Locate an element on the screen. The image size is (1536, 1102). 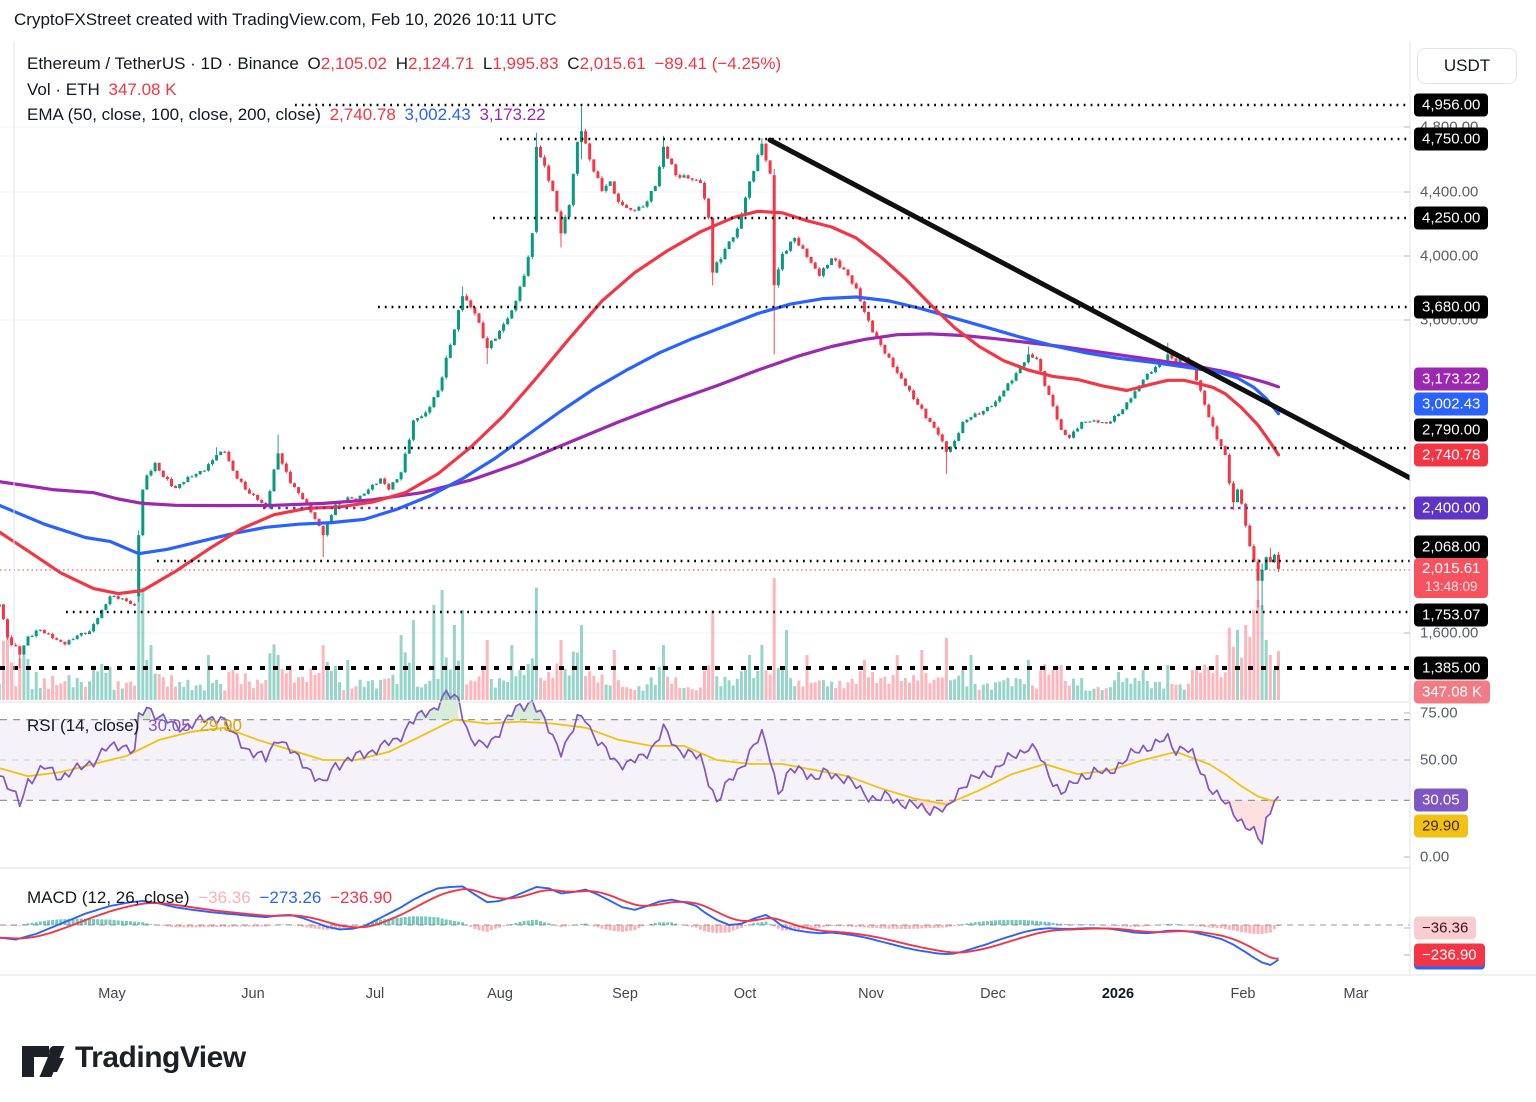
tradingview-brand-text: TradingView is located at coordinates (160, 1057).